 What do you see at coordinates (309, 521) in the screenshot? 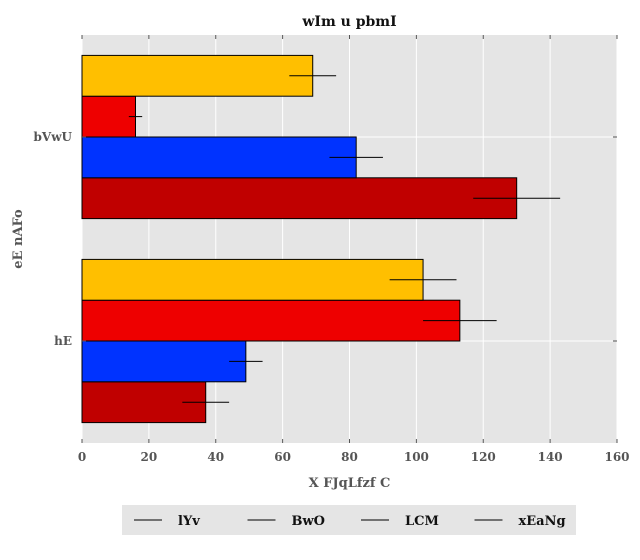
I see `legend-label: BwO` at bounding box center [309, 521].